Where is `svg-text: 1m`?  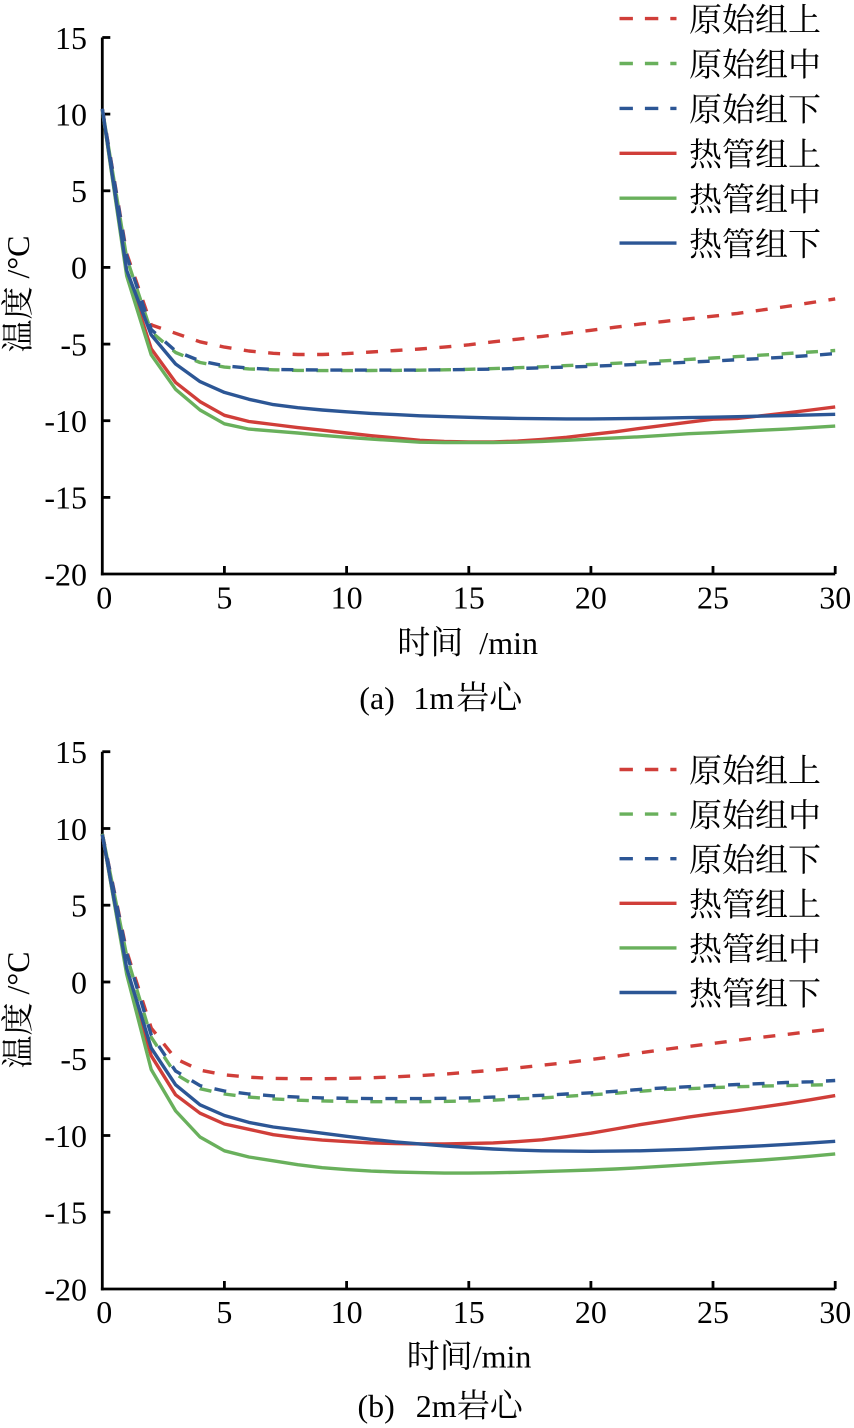 svg-text: 1m is located at coordinates (433, 698).